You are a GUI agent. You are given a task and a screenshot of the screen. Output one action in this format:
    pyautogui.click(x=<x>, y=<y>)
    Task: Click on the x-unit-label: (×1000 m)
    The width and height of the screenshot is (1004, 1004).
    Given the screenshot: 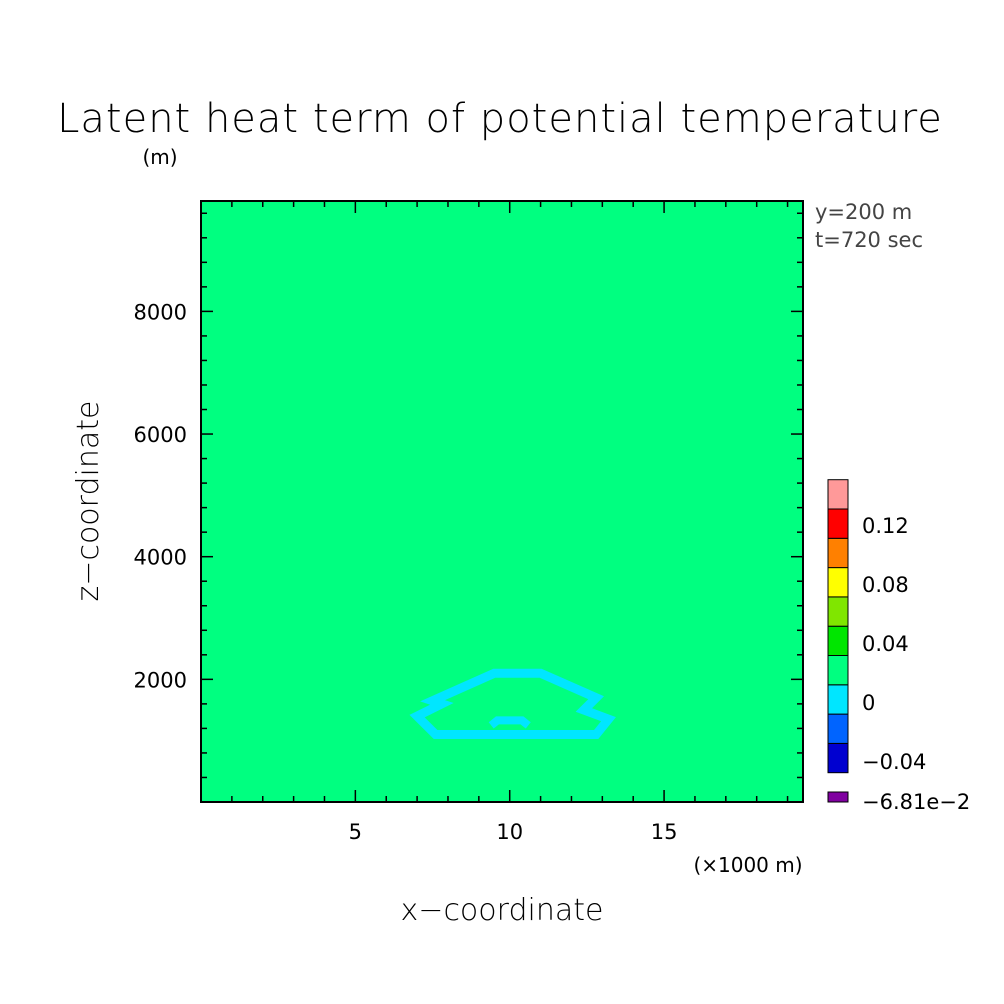 What is the action you would take?
    pyautogui.click(x=747, y=865)
    